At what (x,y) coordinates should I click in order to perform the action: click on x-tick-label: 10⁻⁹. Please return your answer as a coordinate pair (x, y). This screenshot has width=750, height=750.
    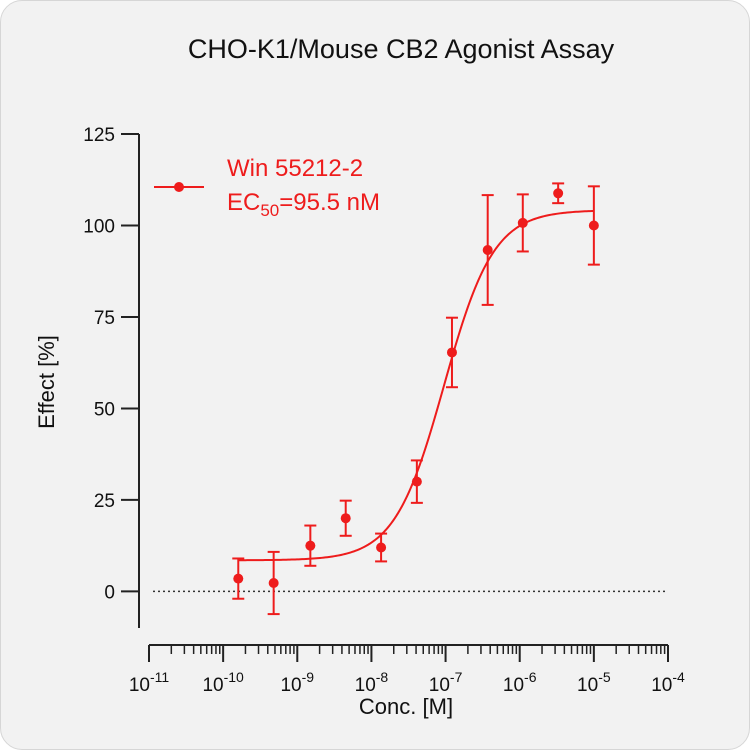
    Looking at the image, I should click on (297, 682).